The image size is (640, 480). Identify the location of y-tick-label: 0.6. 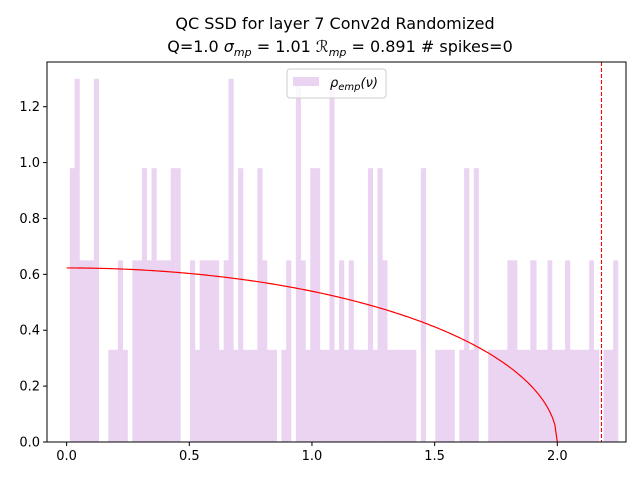
(29, 275).